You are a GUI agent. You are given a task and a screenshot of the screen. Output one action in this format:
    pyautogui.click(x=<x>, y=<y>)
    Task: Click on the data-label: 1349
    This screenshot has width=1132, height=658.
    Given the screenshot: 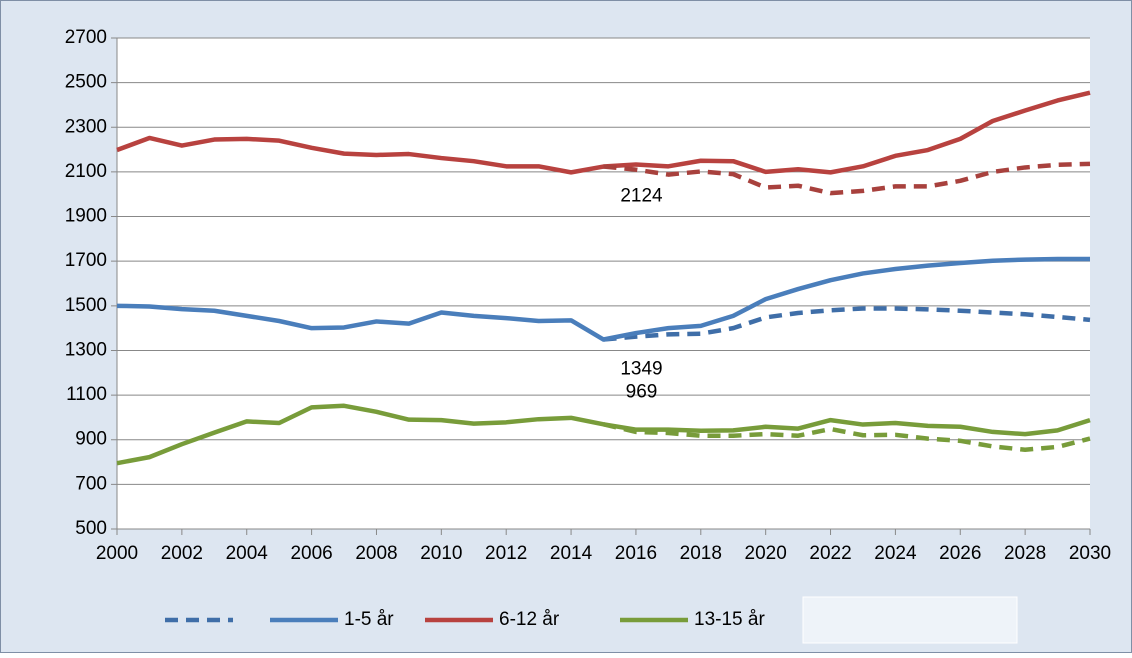 What is the action you would take?
    pyautogui.click(x=641, y=369)
    